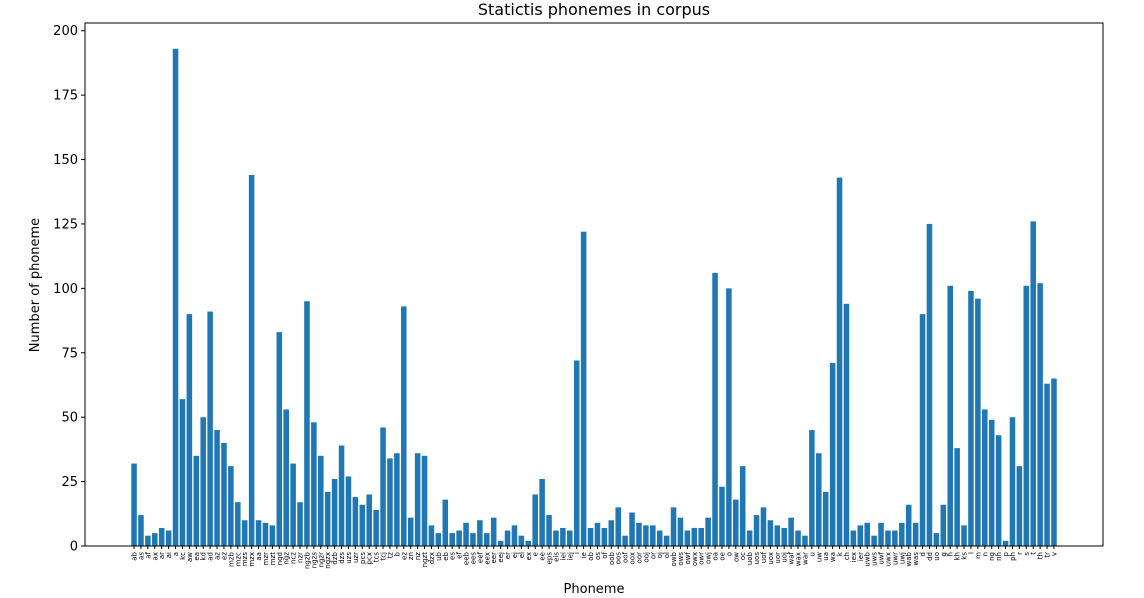 The height and width of the screenshot is (598, 1144). What do you see at coordinates (301, 557) in the screenshot?
I see `x-tick-label: nzr` at bounding box center [301, 557].